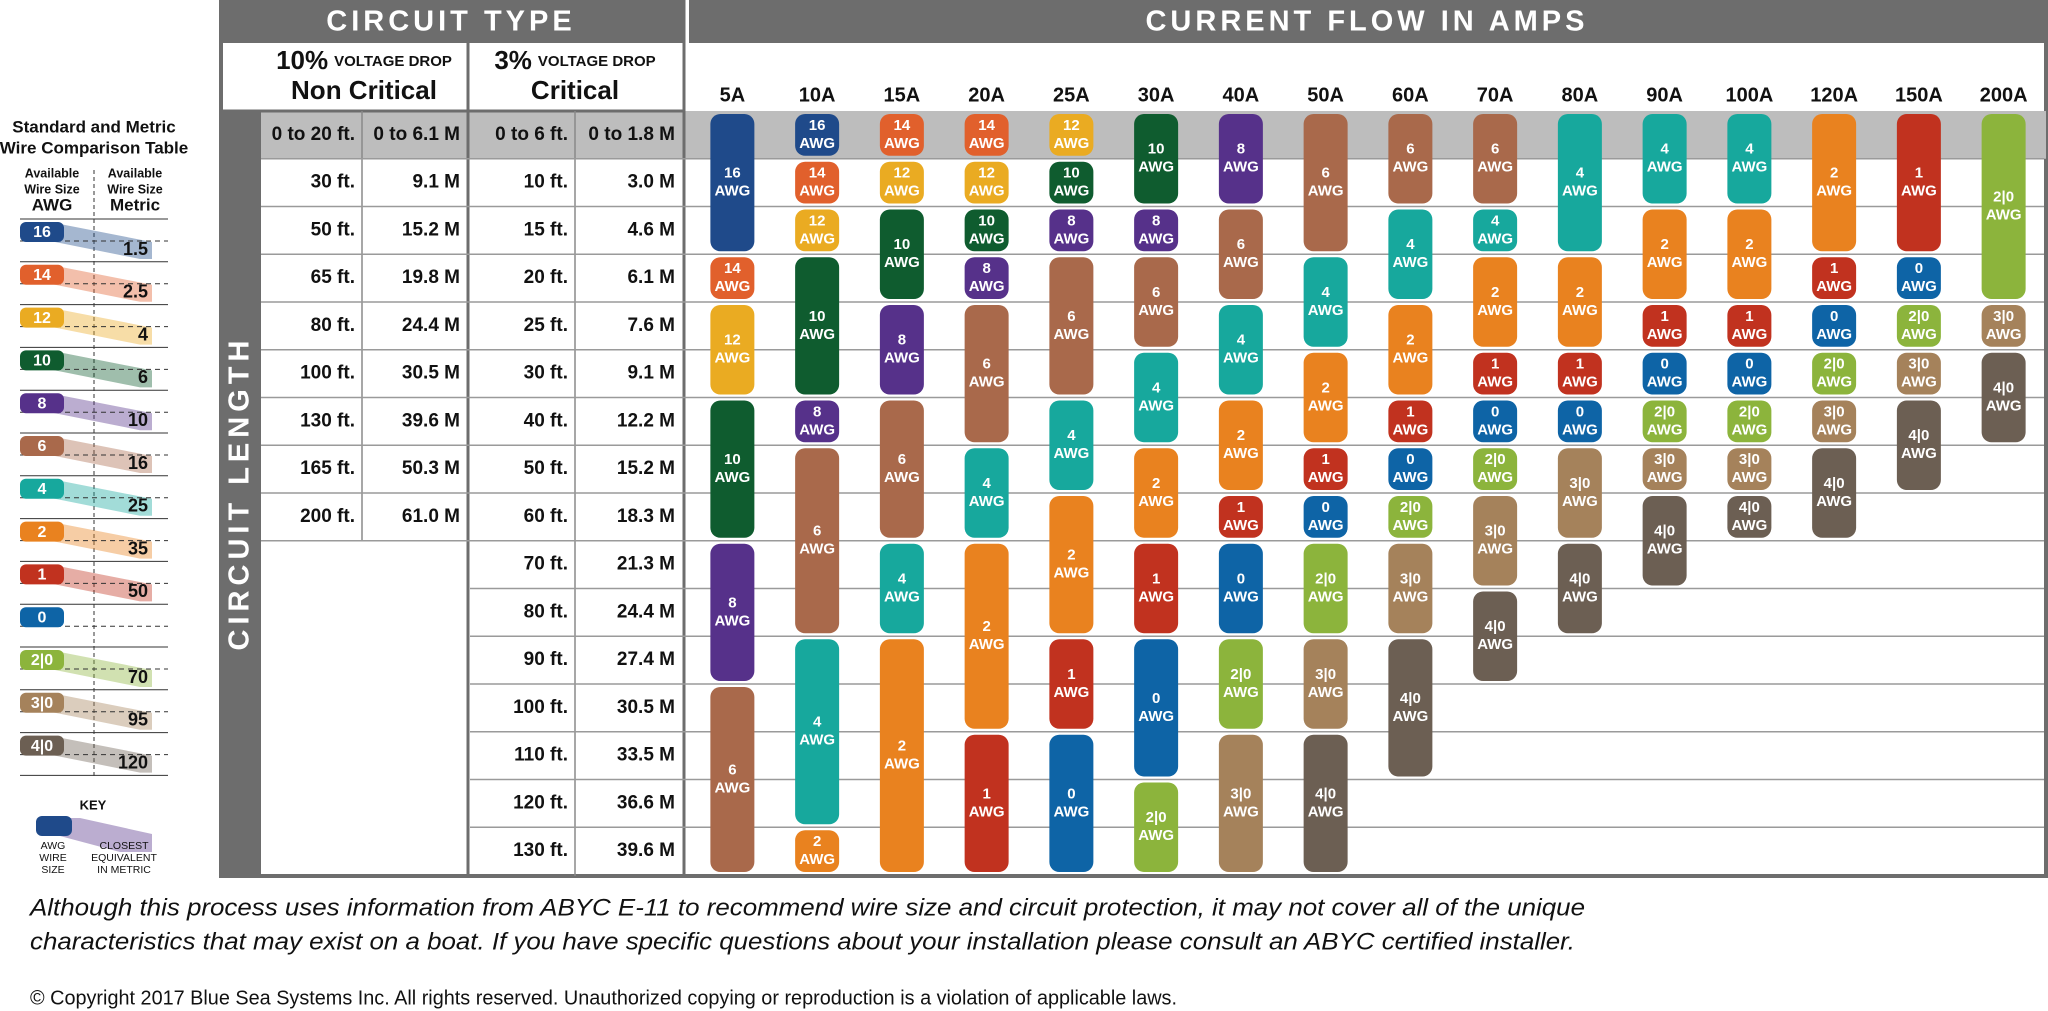 Image resolution: width=2048 pixels, height=1011 pixels. What do you see at coordinates (364, 60) in the screenshot?
I see `drop-header: 10% VOLTAGE DROP` at bounding box center [364, 60].